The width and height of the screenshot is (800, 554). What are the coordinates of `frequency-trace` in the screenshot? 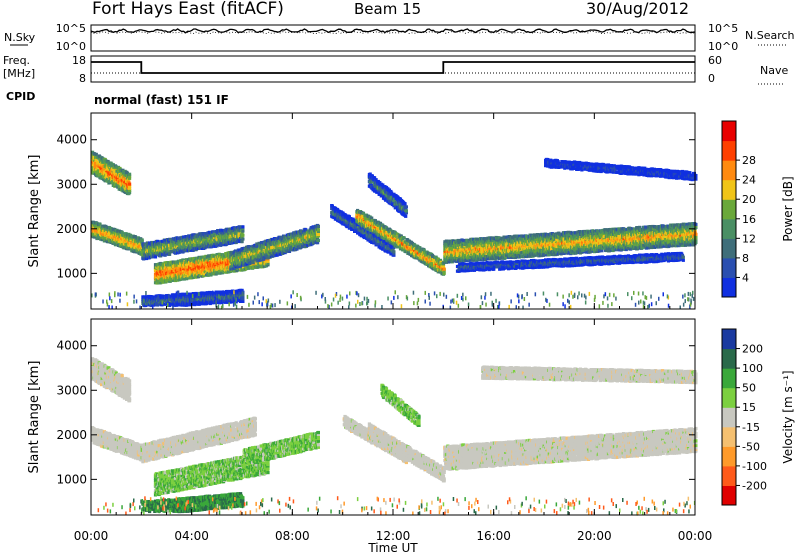 It's located at (393, 67).